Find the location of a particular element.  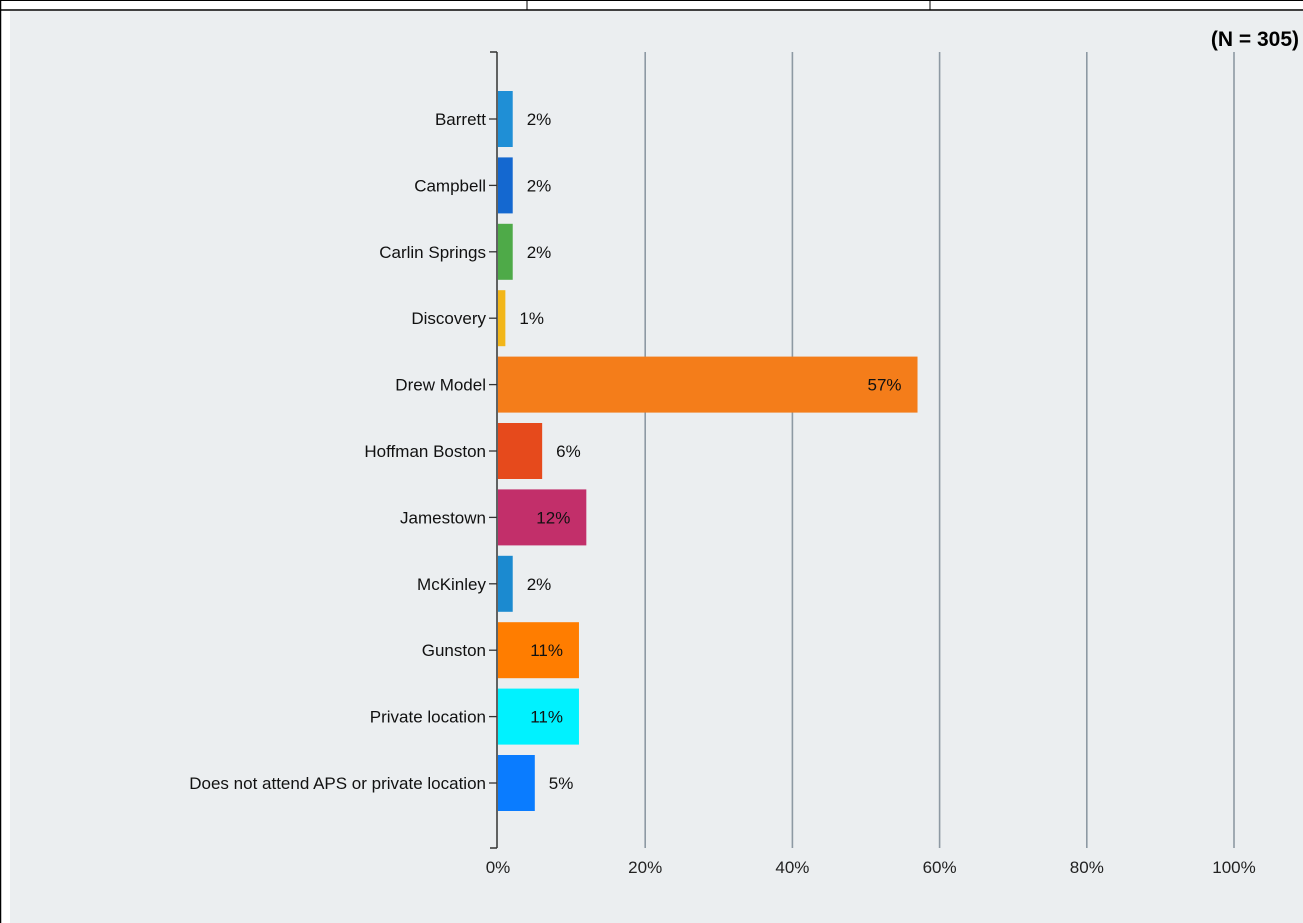

category-label: Drew Model is located at coordinates (440, 385).